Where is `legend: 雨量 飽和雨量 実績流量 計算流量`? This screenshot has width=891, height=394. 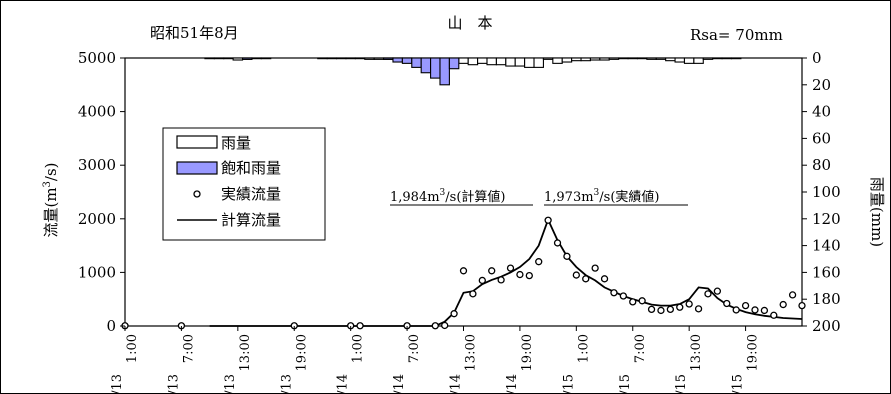 legend: 雨量 飽和雨量 実績流量 計算流量 is located at coordinates (244, 184).